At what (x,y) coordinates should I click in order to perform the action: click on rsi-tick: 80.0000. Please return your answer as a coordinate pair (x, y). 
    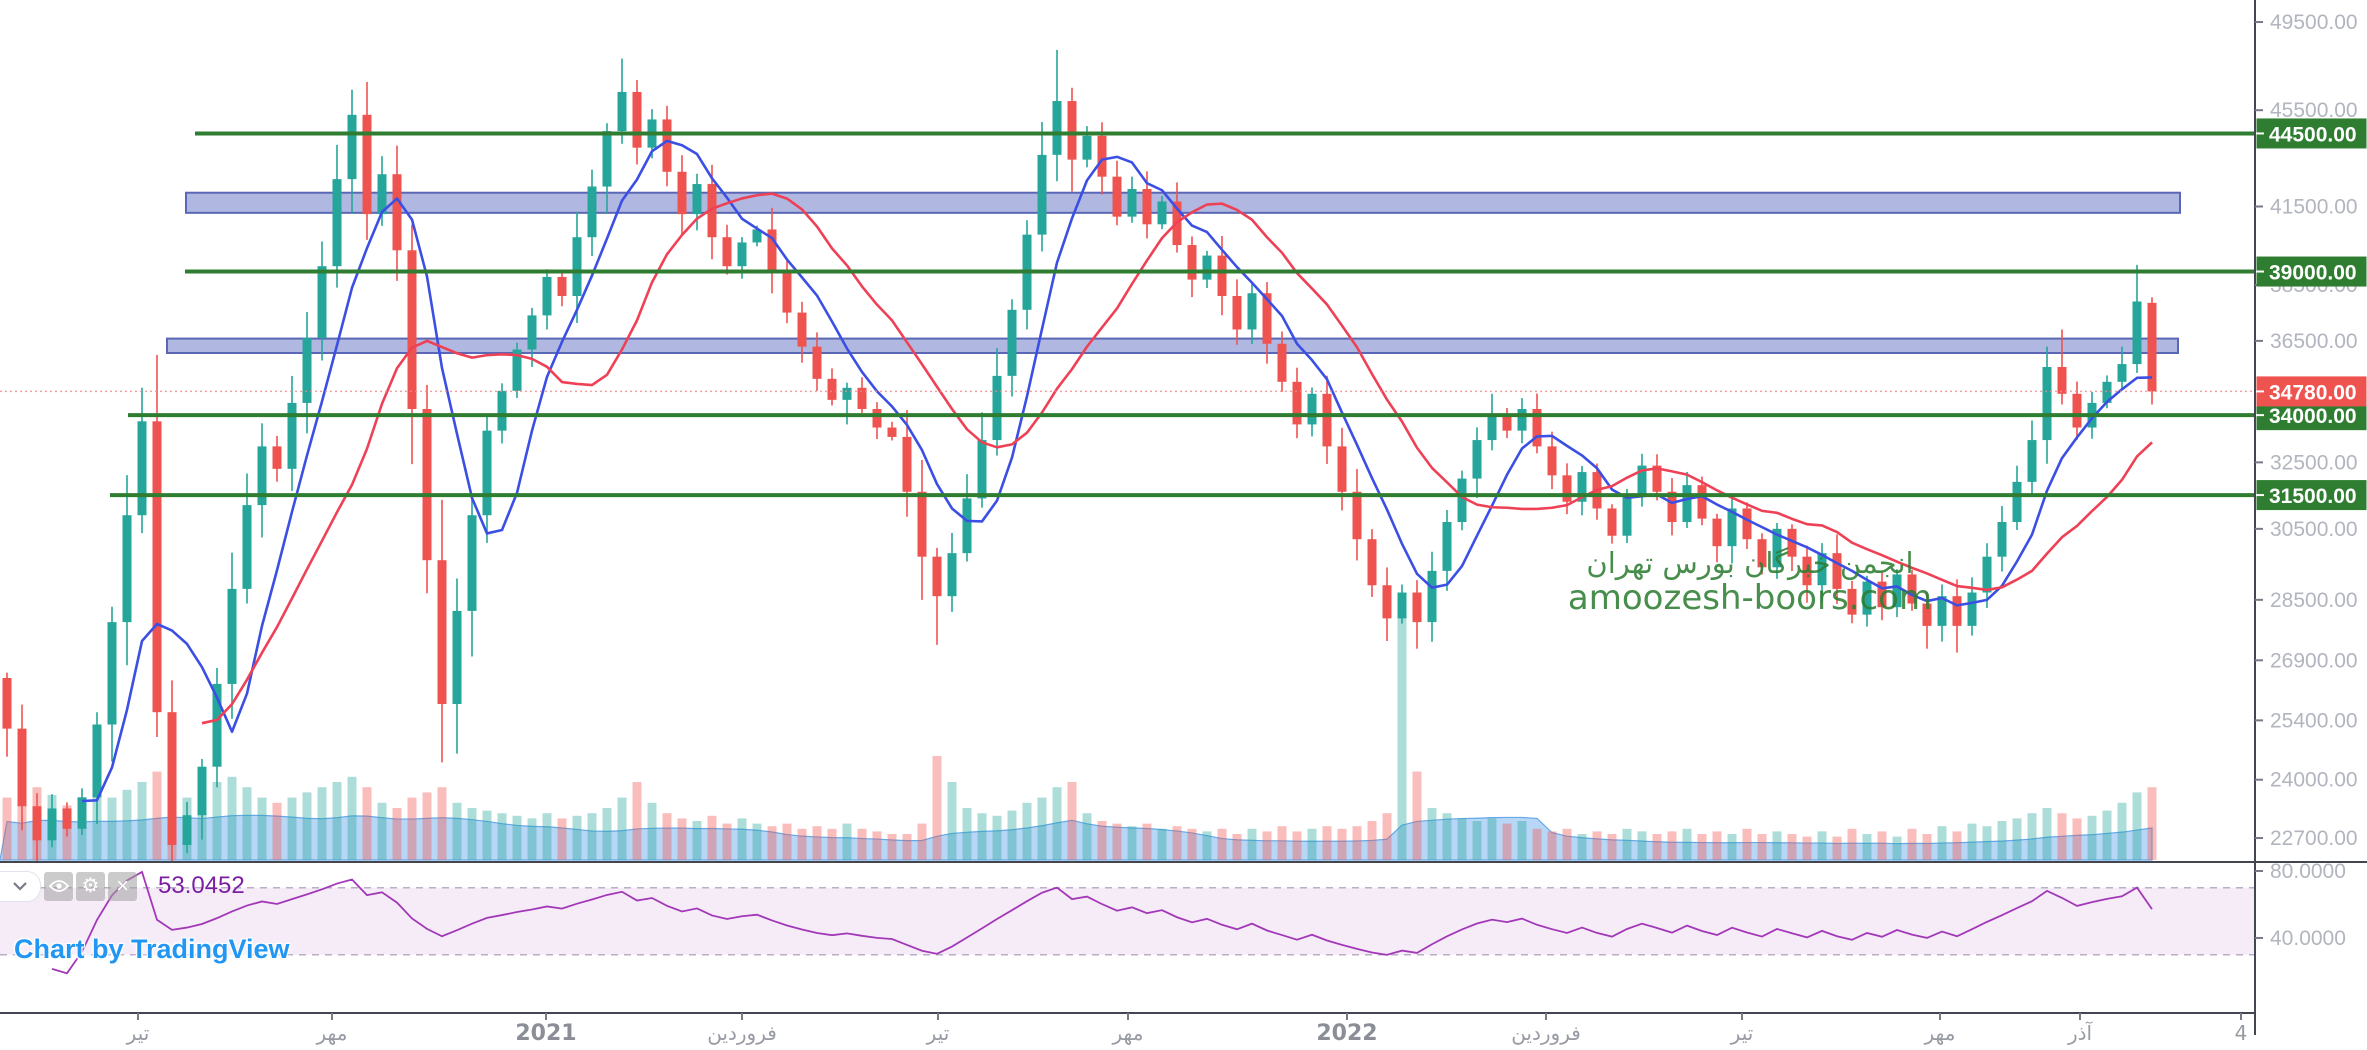
    Looking at the image, I should click on (2308, 871).